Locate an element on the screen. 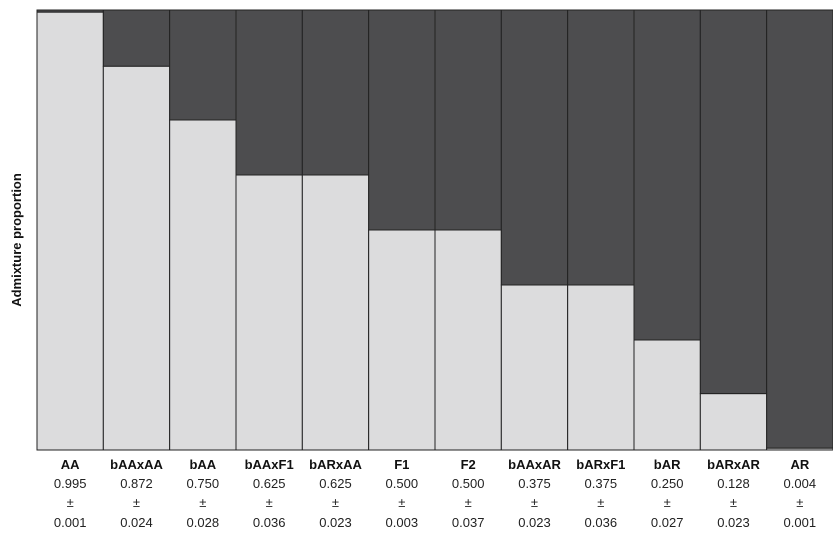 This screenshot has width=833, height=534. category-label: bARxAA is located at coordinates (335, 464).